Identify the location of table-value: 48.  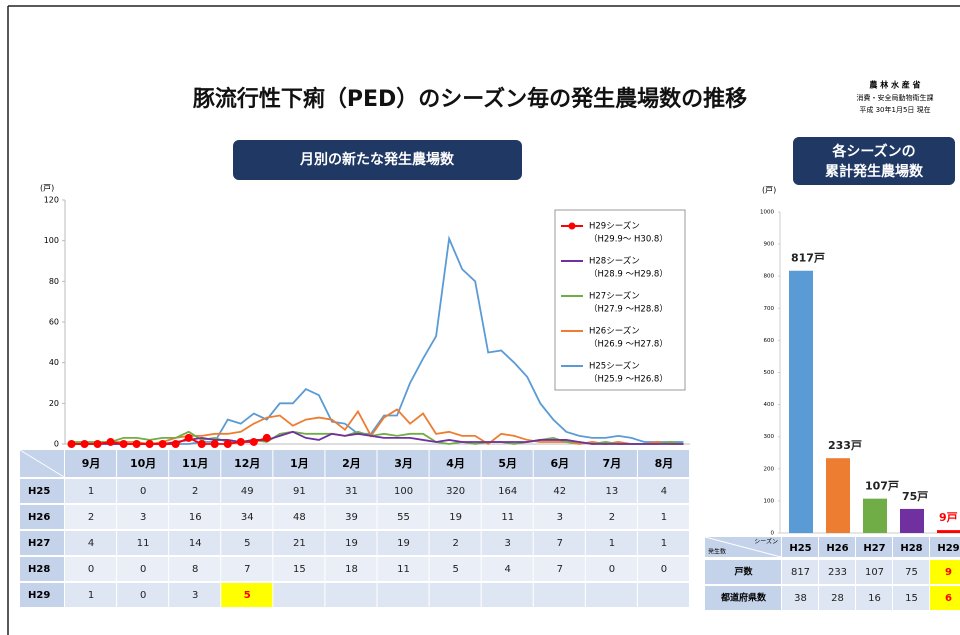
(299, 517).